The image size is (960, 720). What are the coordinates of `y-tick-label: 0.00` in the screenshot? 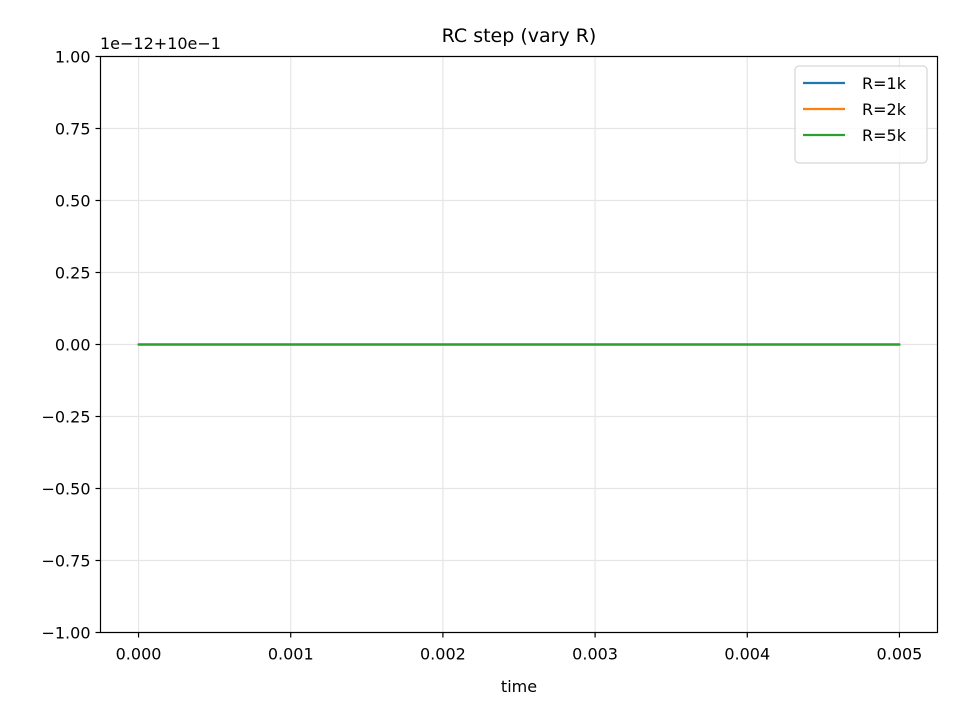 It's located at (73, 345).